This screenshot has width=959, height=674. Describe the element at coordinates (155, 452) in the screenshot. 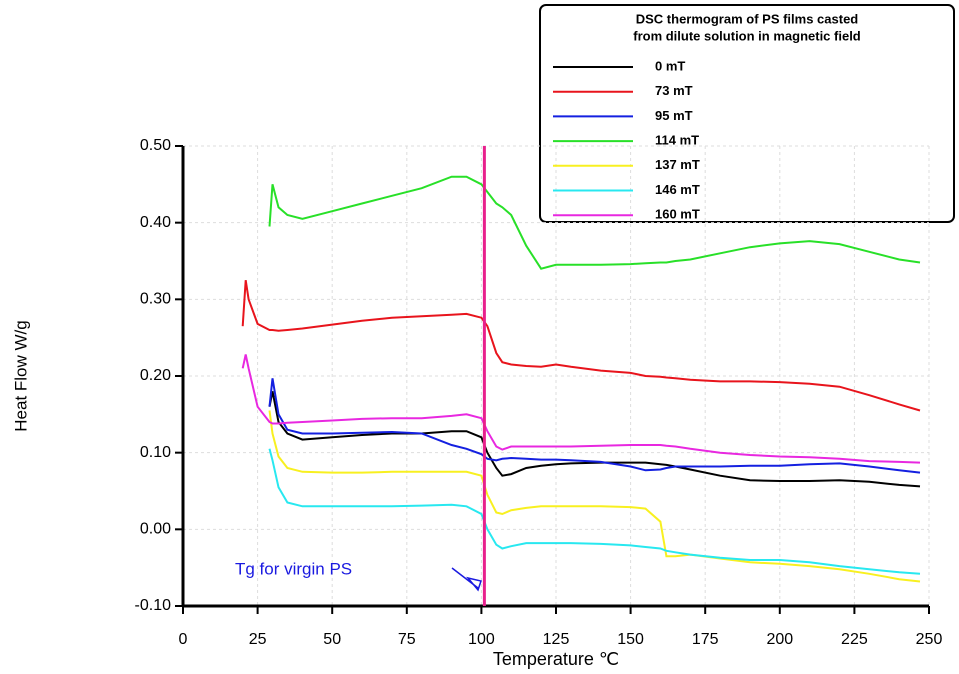

I see `y-tick-label: 0.10` at that location.